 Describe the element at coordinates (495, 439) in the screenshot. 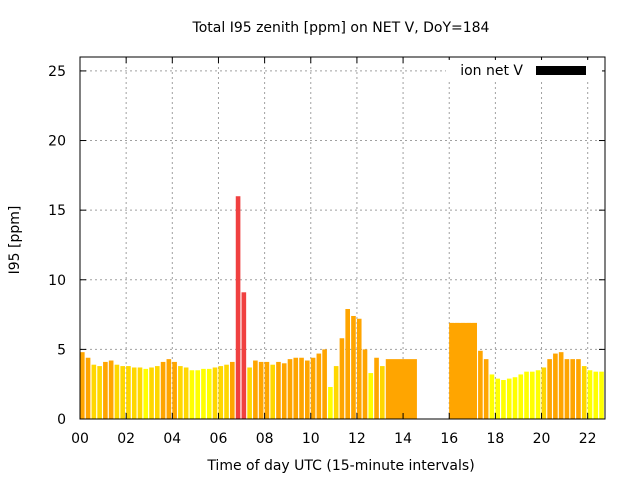

I see `x-tick-label: 18` at that location.